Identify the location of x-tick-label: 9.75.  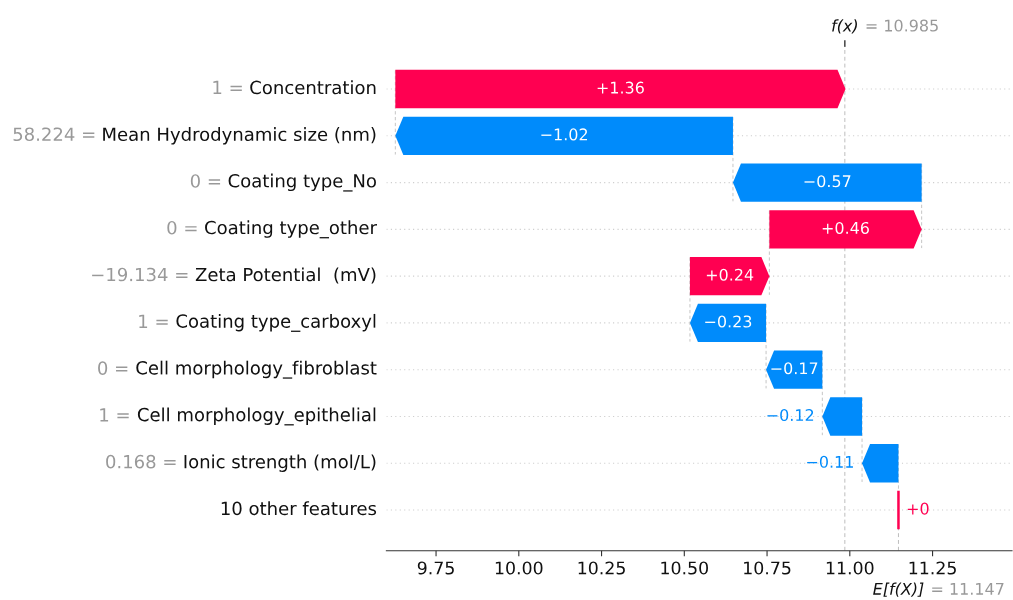
(435, 568).